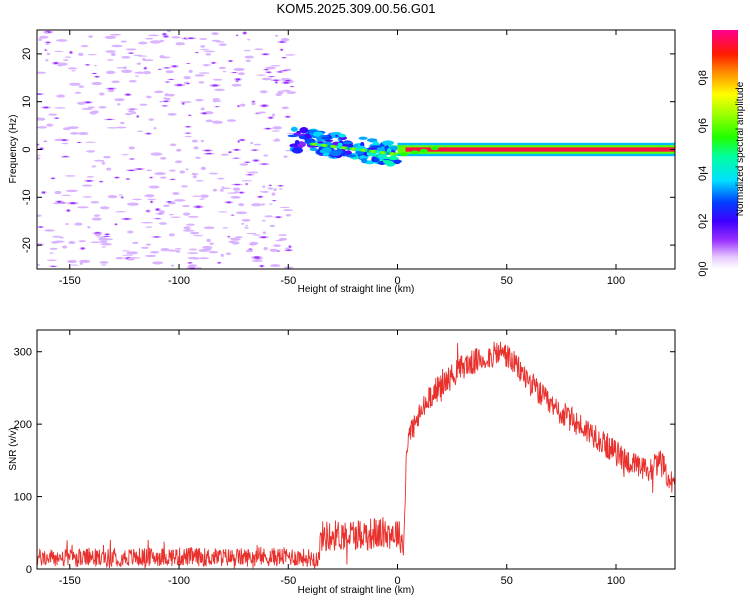 The image size is (750, 600). What do you see at coordinates (179, 581) in the screenshot?
I see `x-tick-label: -100` at bounding box center [179, 581].